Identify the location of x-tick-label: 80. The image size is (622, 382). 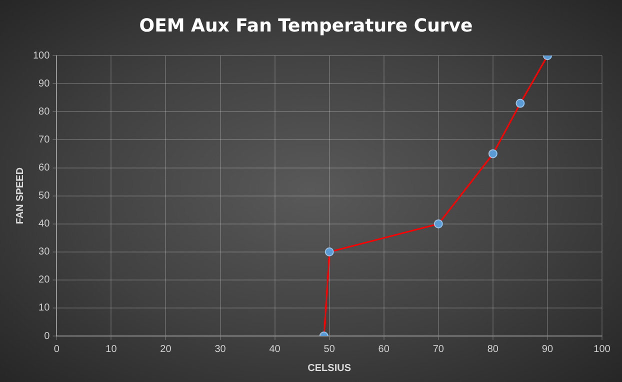
(493, 349).